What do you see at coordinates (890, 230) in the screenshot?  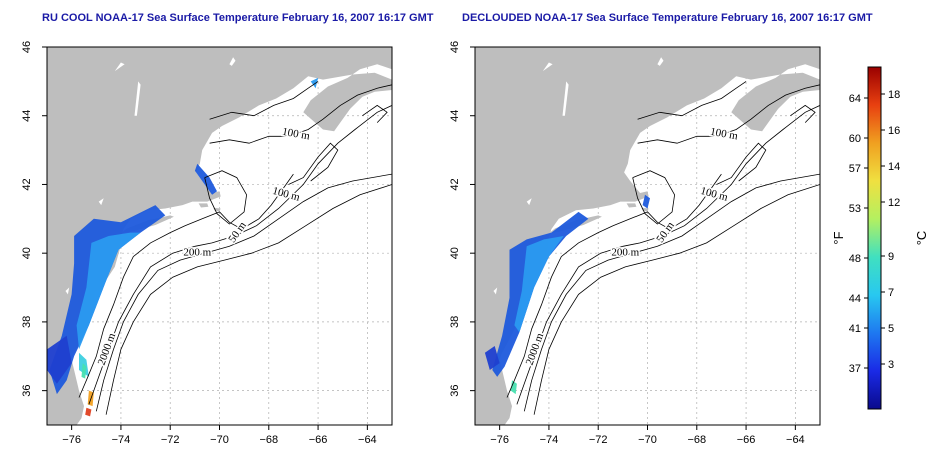 I see `celsius-ticks: 3 5 7 9 12 14 16 18` at bounding box center [890, 230].